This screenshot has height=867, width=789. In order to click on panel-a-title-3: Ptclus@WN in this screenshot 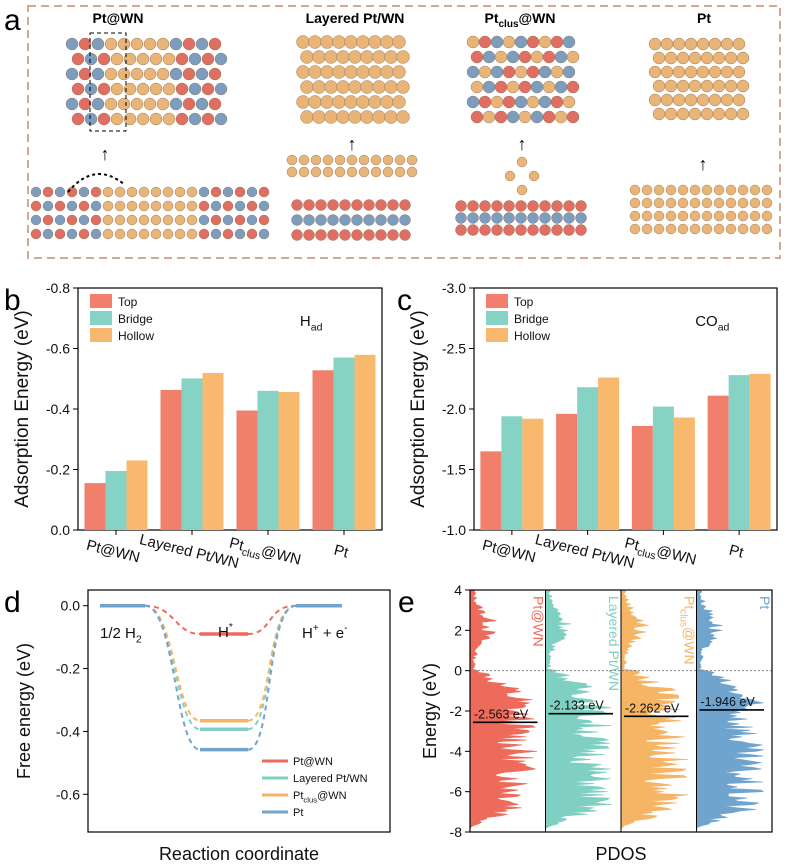, I will do `click(520, 20)`.